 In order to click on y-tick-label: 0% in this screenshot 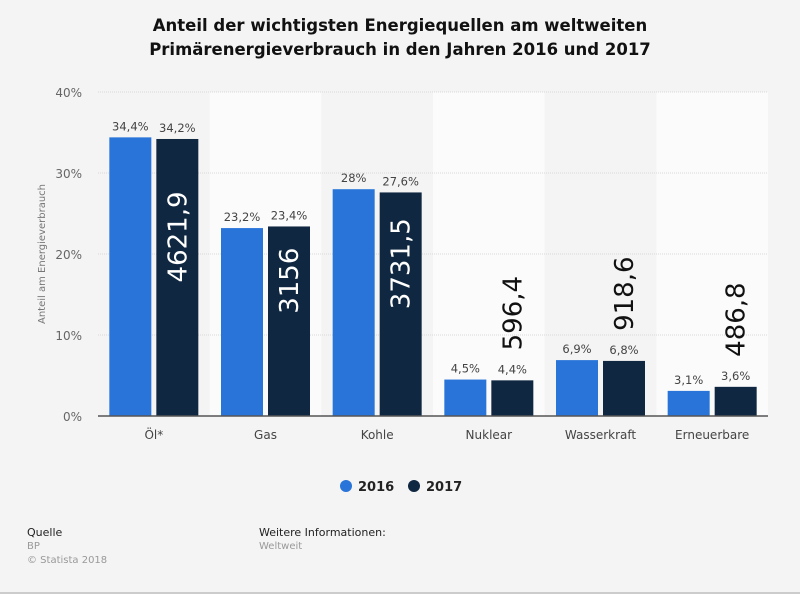, I will do `click(72, 417)`.